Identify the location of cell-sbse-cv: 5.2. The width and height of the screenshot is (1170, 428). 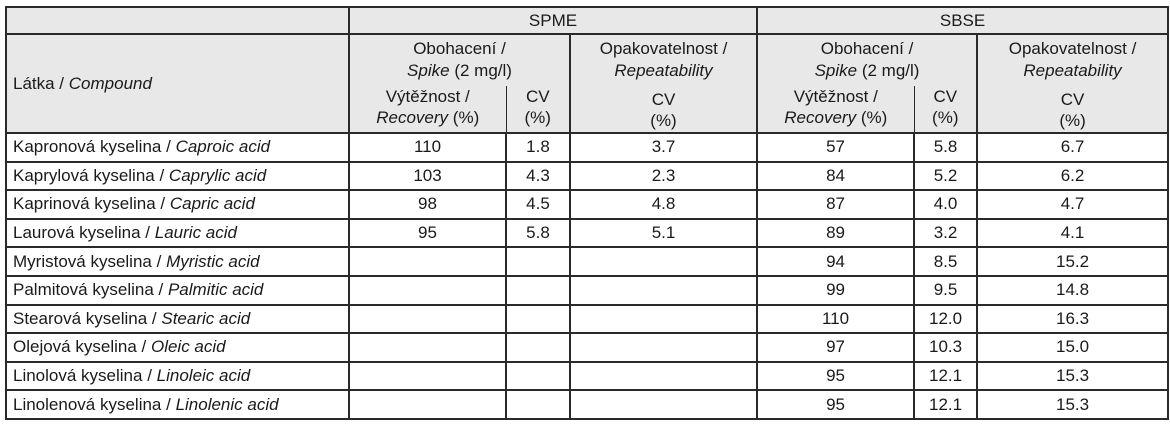
(946, 176).